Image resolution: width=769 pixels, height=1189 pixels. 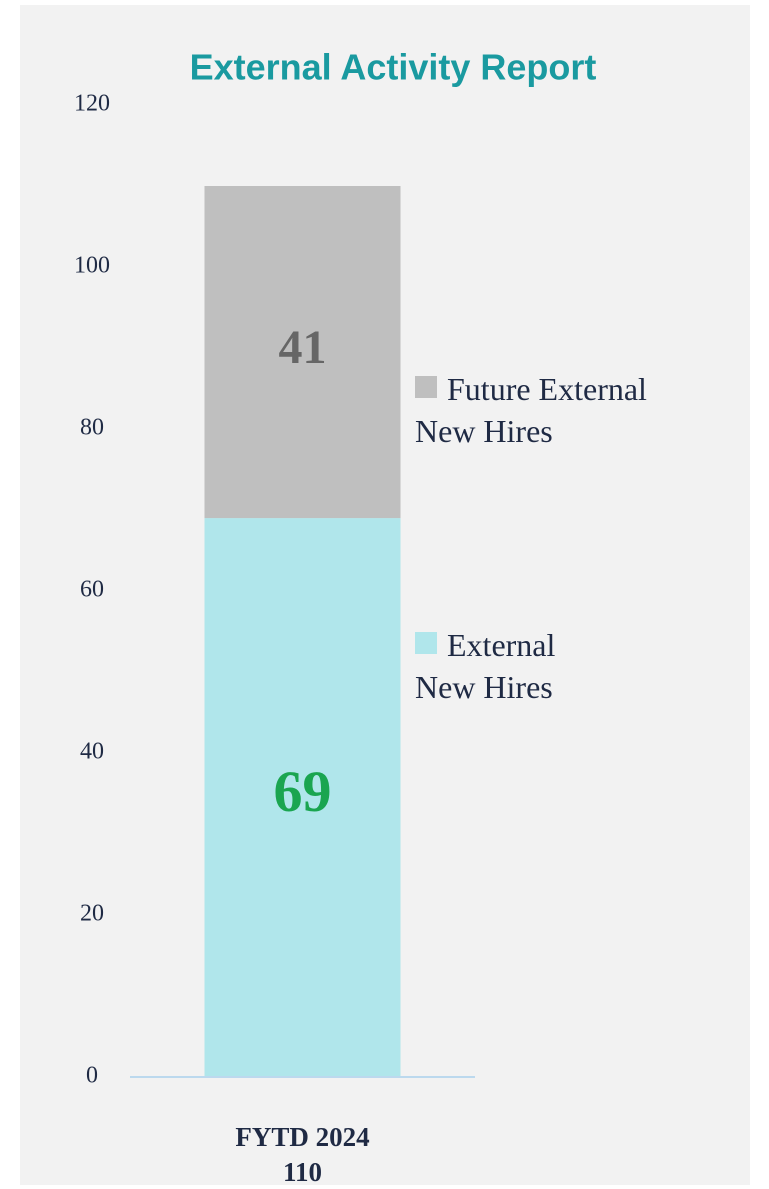 I want to click on data-label: 69, so click(x=303, y=791).